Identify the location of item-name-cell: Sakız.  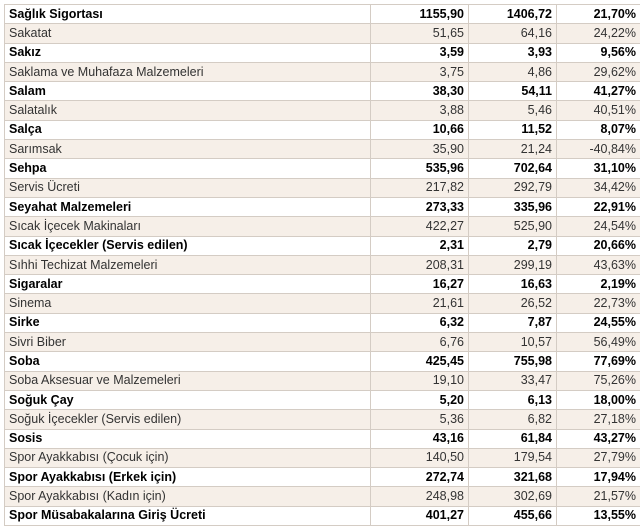
(188, 52).